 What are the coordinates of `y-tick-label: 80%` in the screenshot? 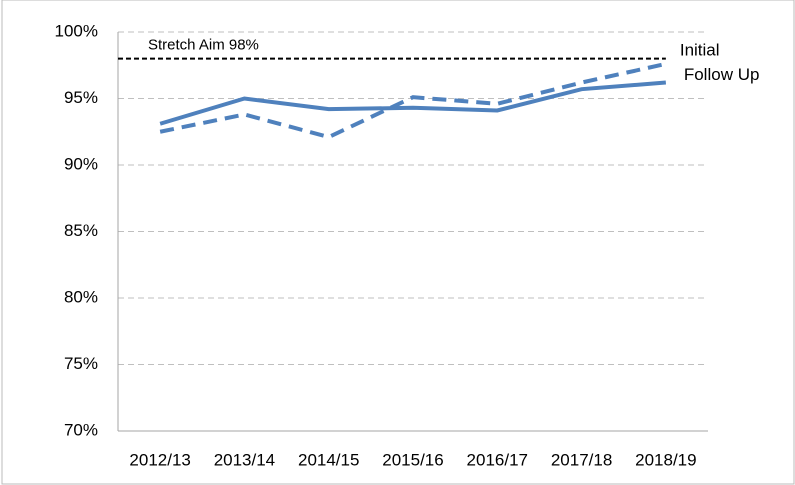 It's located at (81, 296).